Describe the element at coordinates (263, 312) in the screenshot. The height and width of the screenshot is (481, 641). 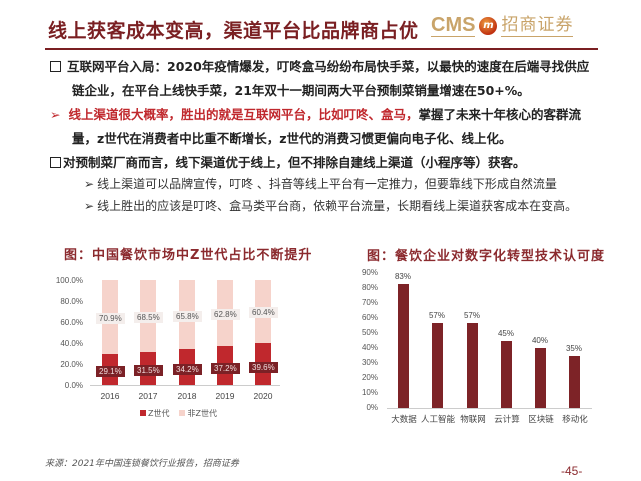
I see `data-label: 60.4%` at that location.